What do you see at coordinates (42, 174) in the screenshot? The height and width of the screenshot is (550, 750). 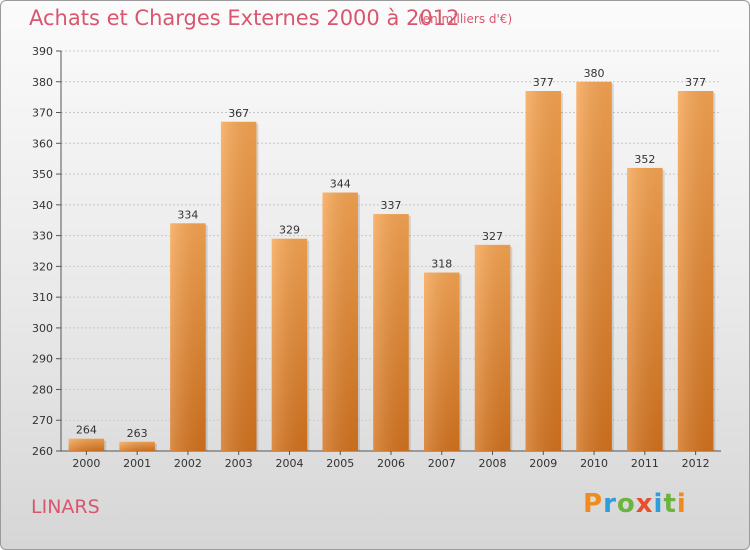 I see `y-tick-label: 350` at bounding box center [42, 174].